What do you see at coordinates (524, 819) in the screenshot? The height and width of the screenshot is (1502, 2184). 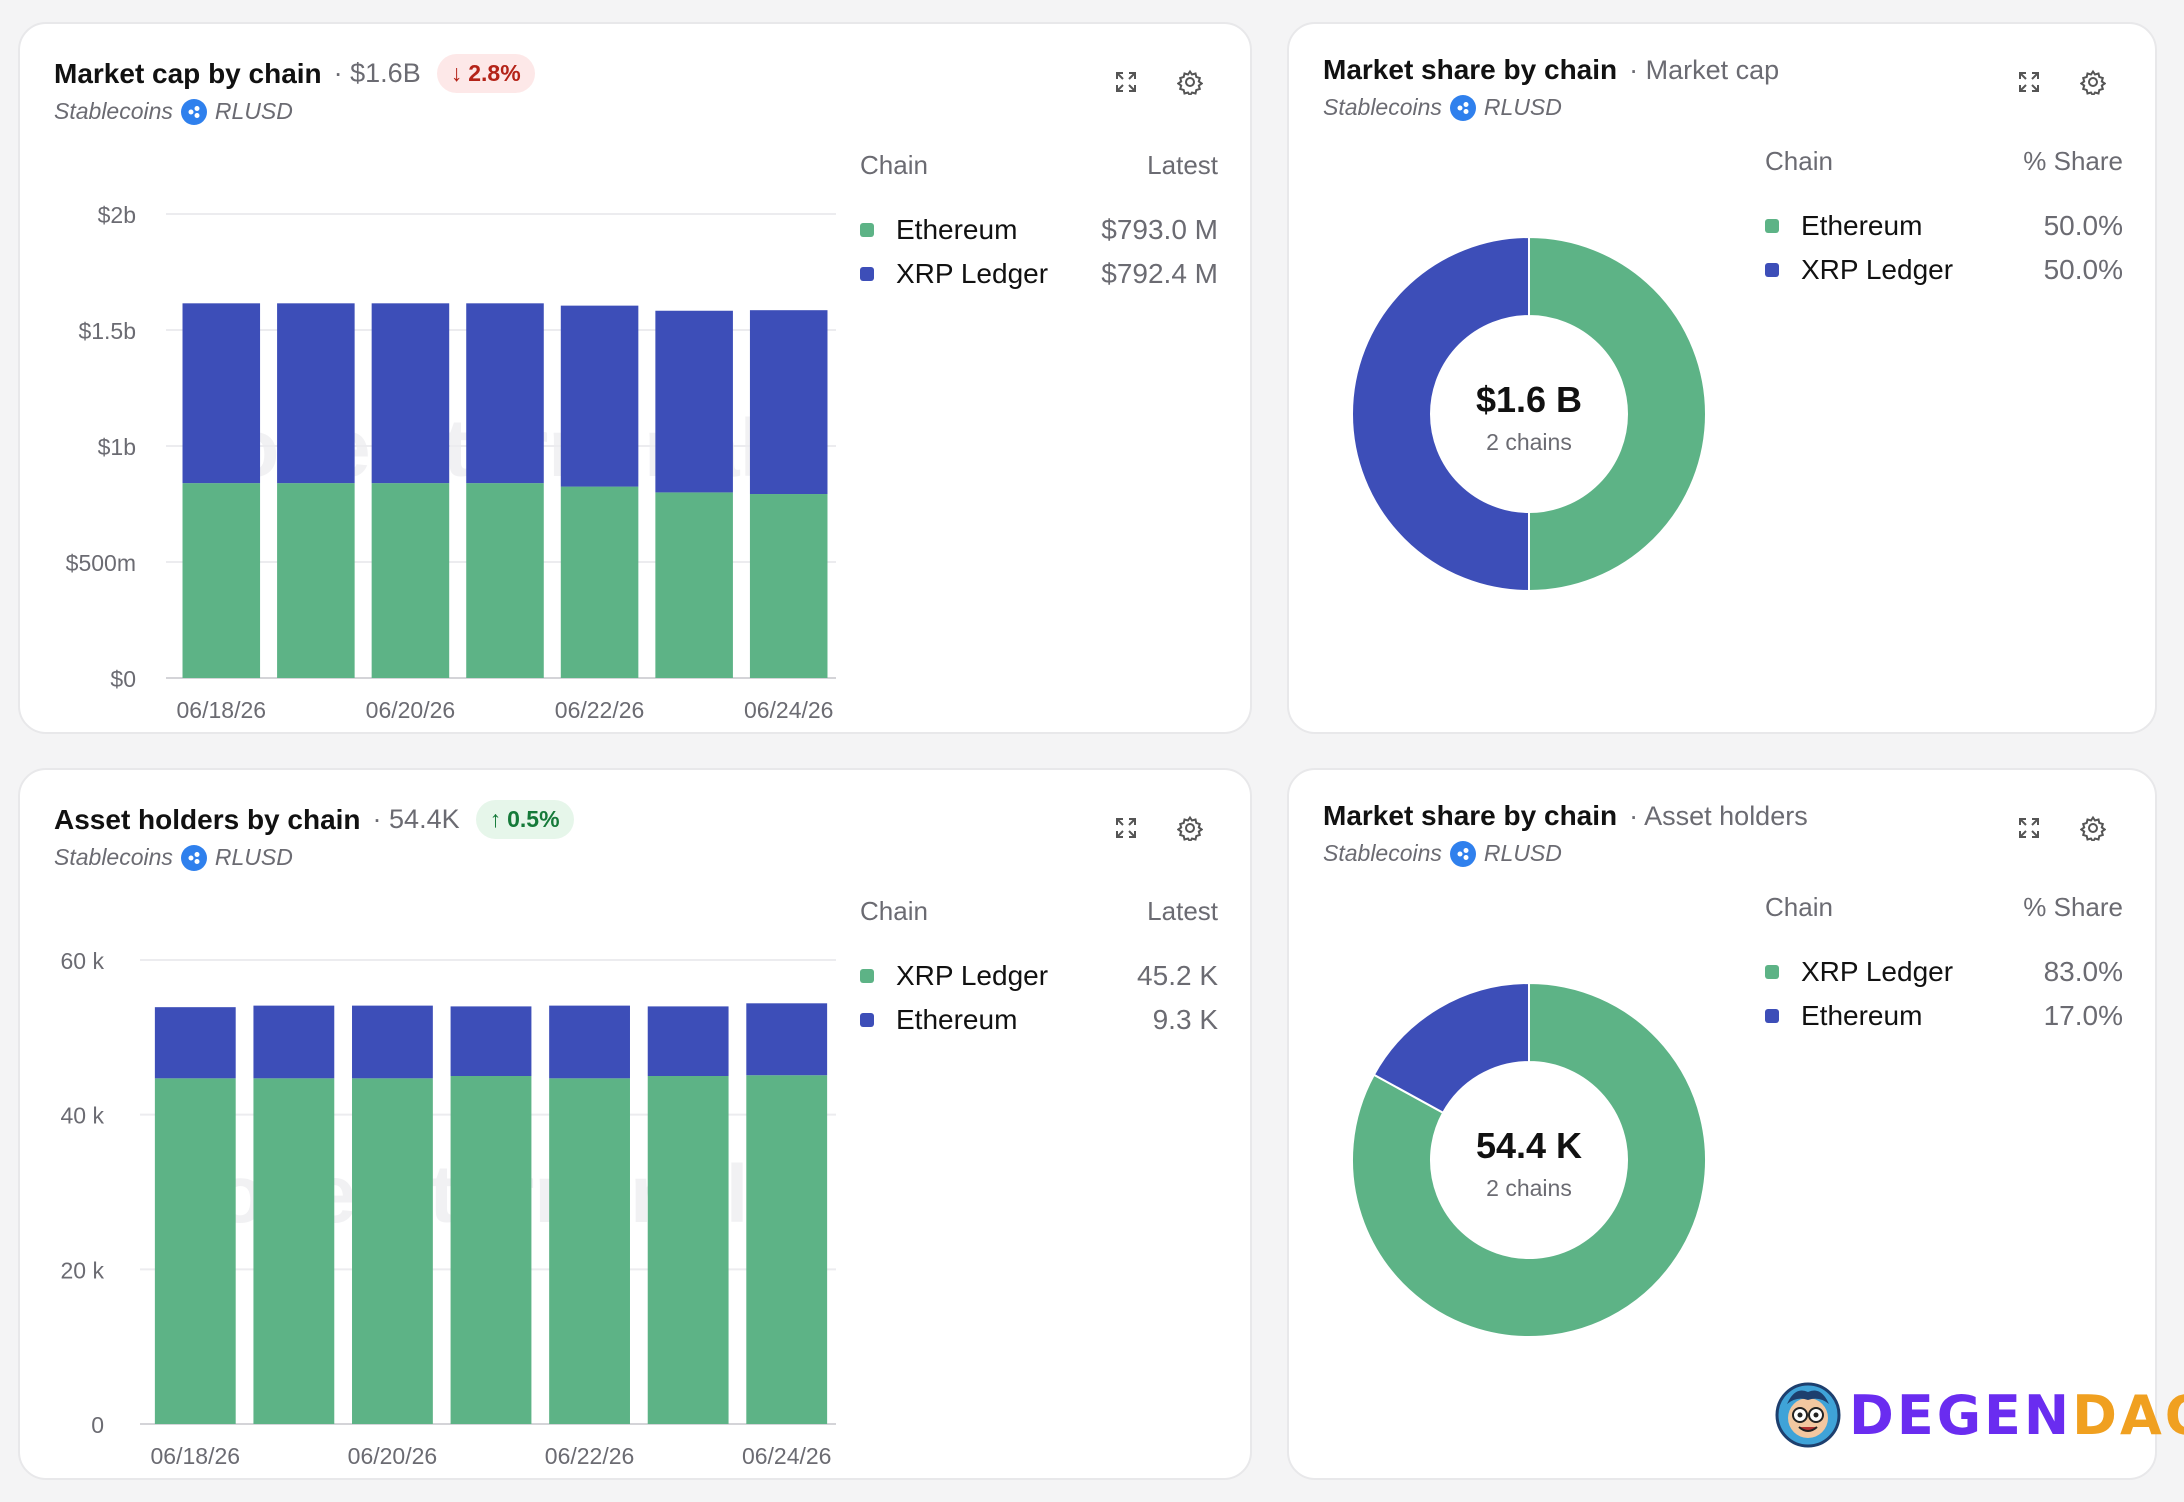 I see `change-badge: ↑ 0.5%` at bounding box center [524, 819].